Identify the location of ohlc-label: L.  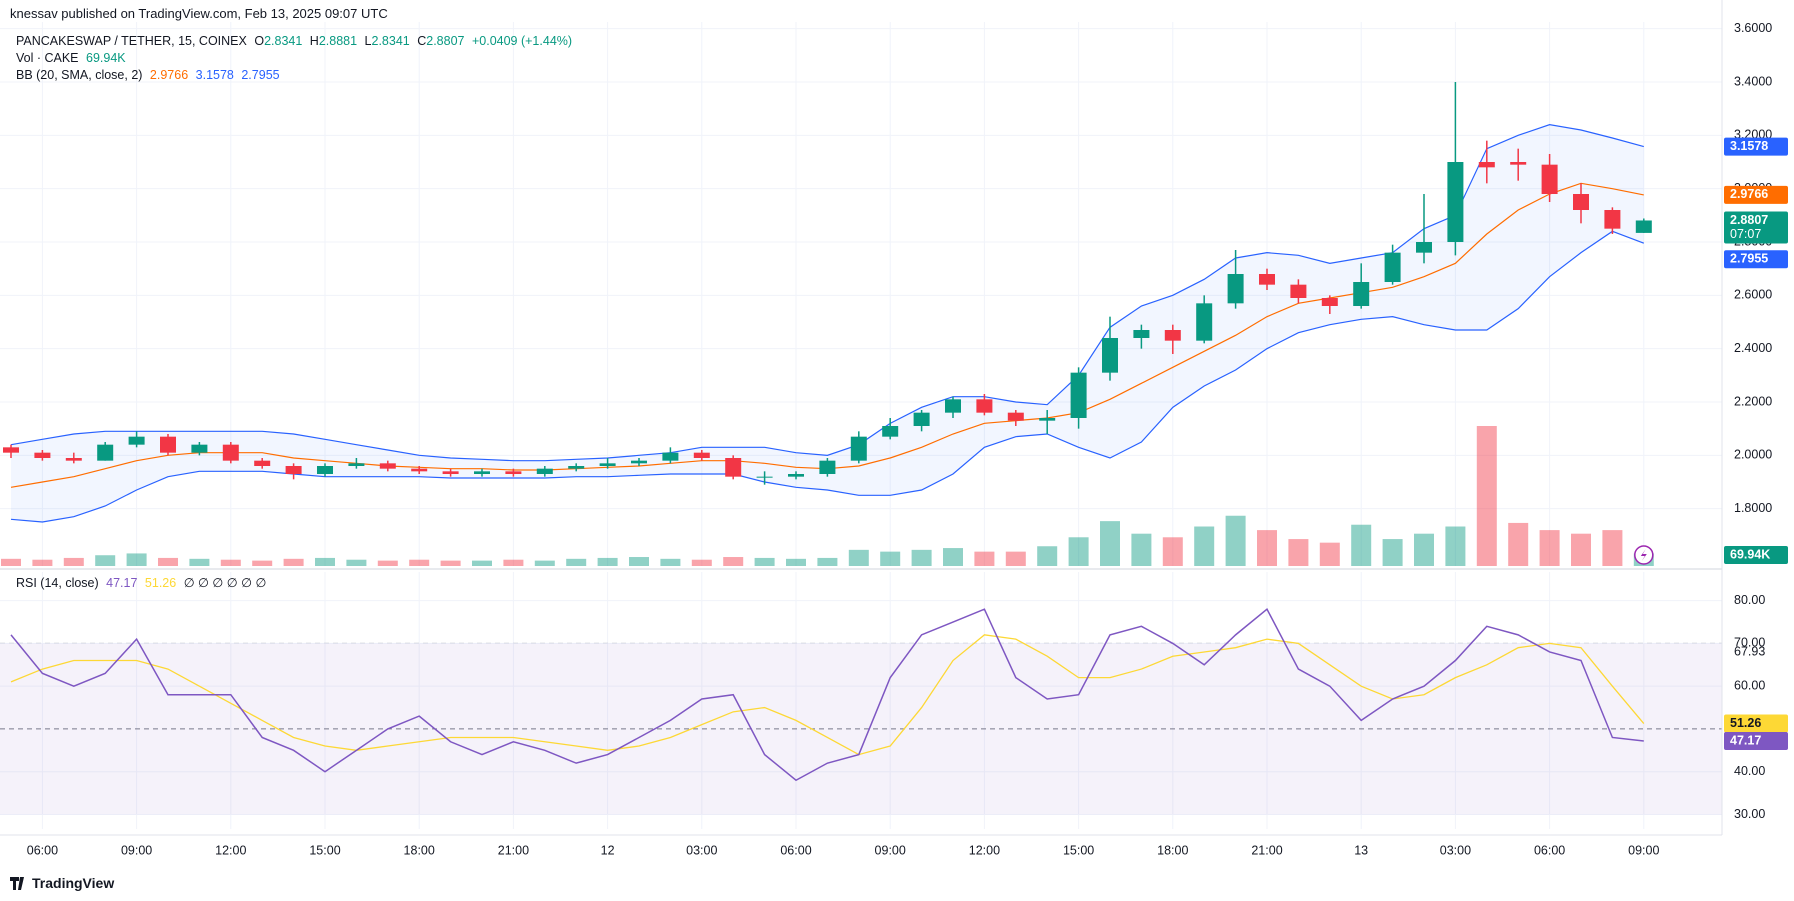
(368, 41).